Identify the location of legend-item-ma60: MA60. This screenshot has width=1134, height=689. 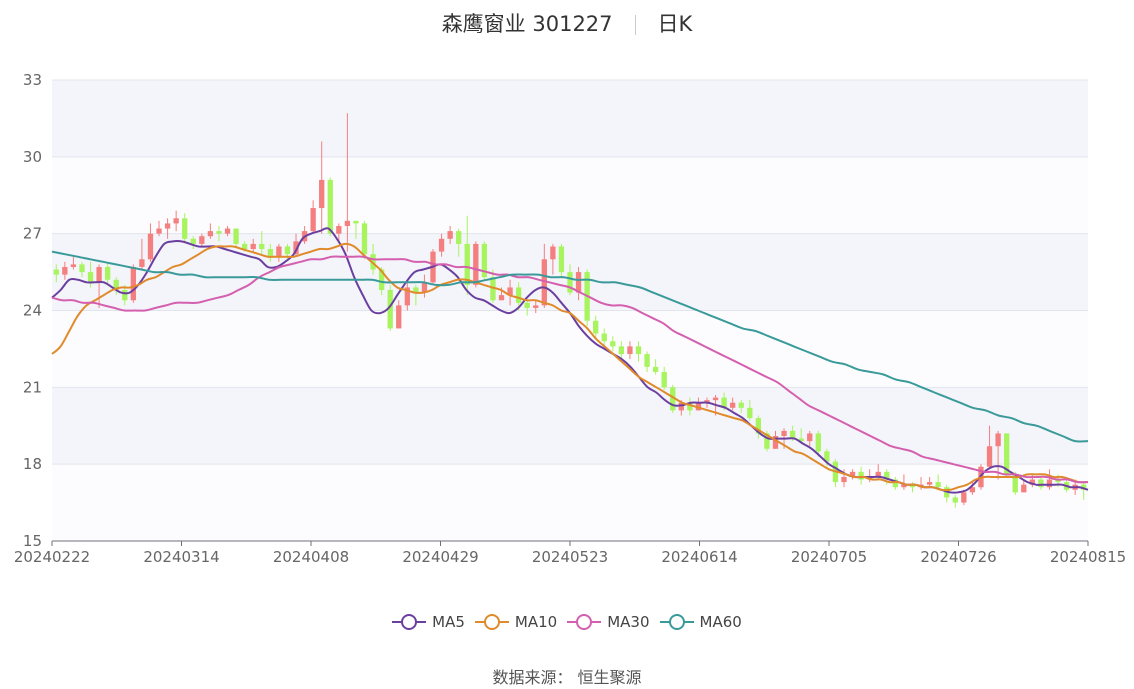
(700, 622).